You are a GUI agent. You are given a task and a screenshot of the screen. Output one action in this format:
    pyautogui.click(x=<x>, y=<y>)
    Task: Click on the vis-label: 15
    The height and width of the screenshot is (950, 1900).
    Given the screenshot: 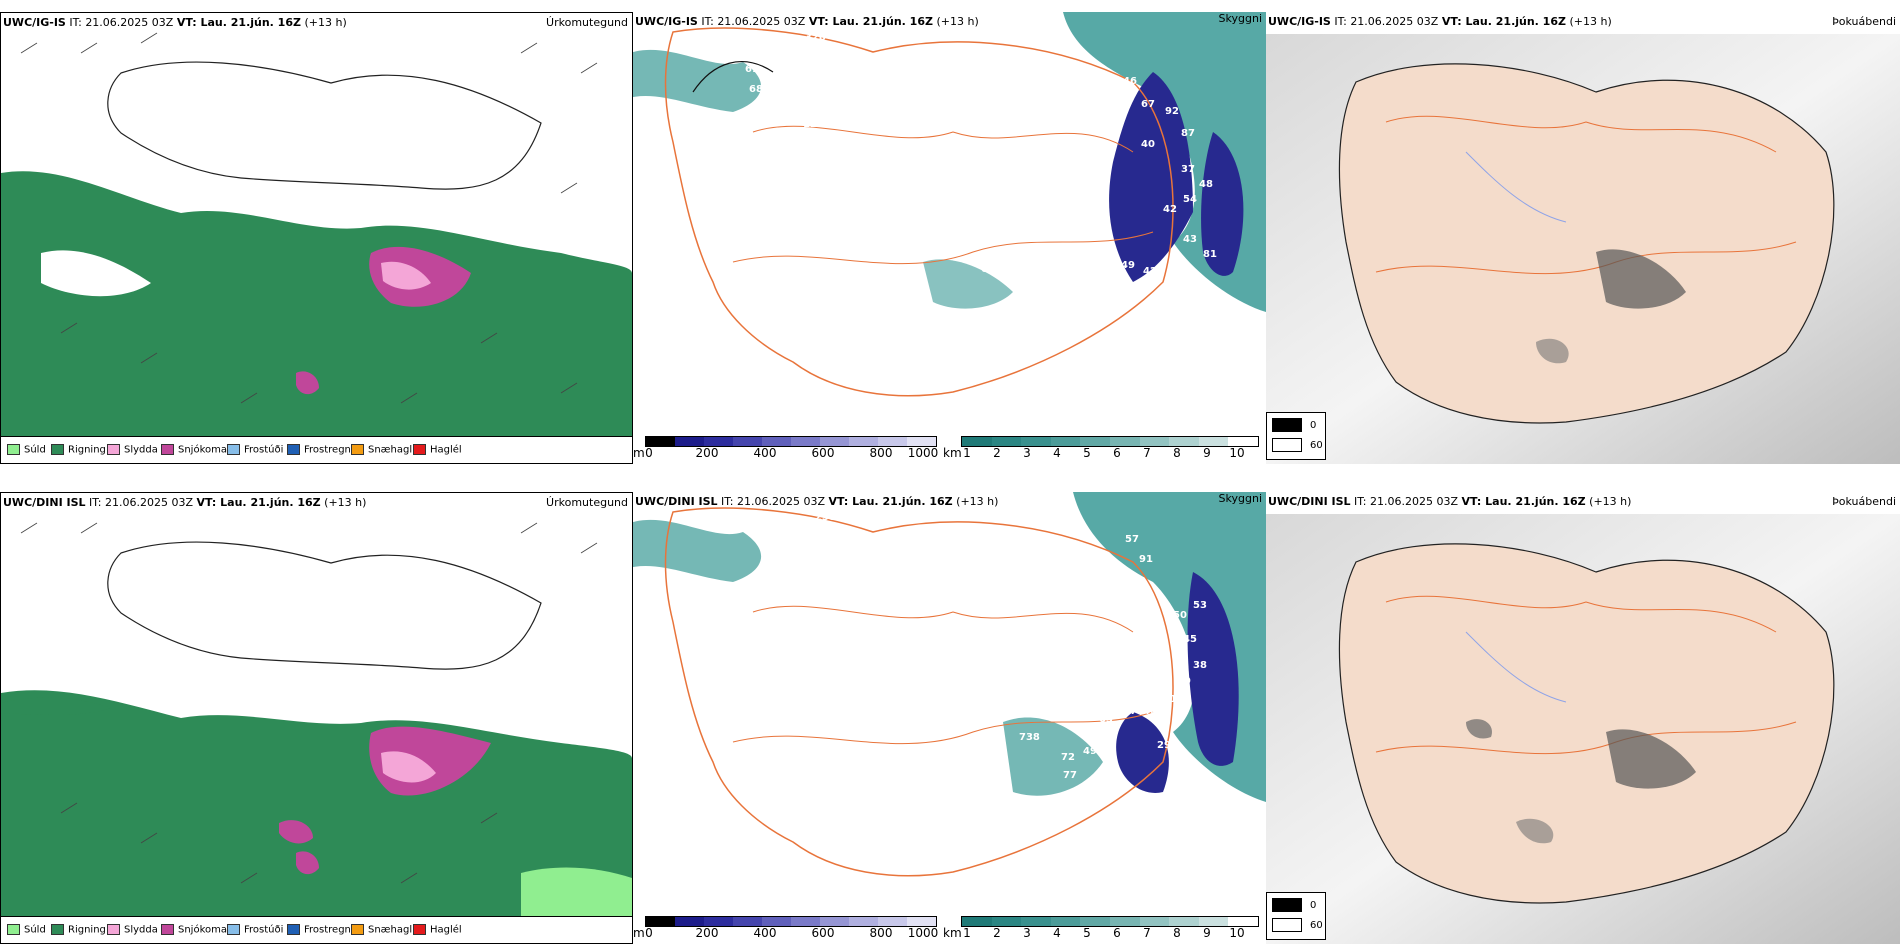 What is the action you would take?
    pyautogui.click(x=835, y=174)
    